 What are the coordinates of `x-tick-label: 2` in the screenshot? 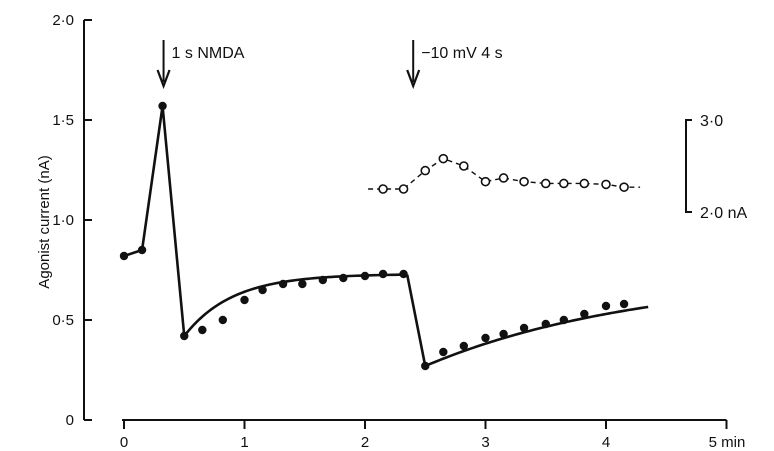 It's located at (365, 442).